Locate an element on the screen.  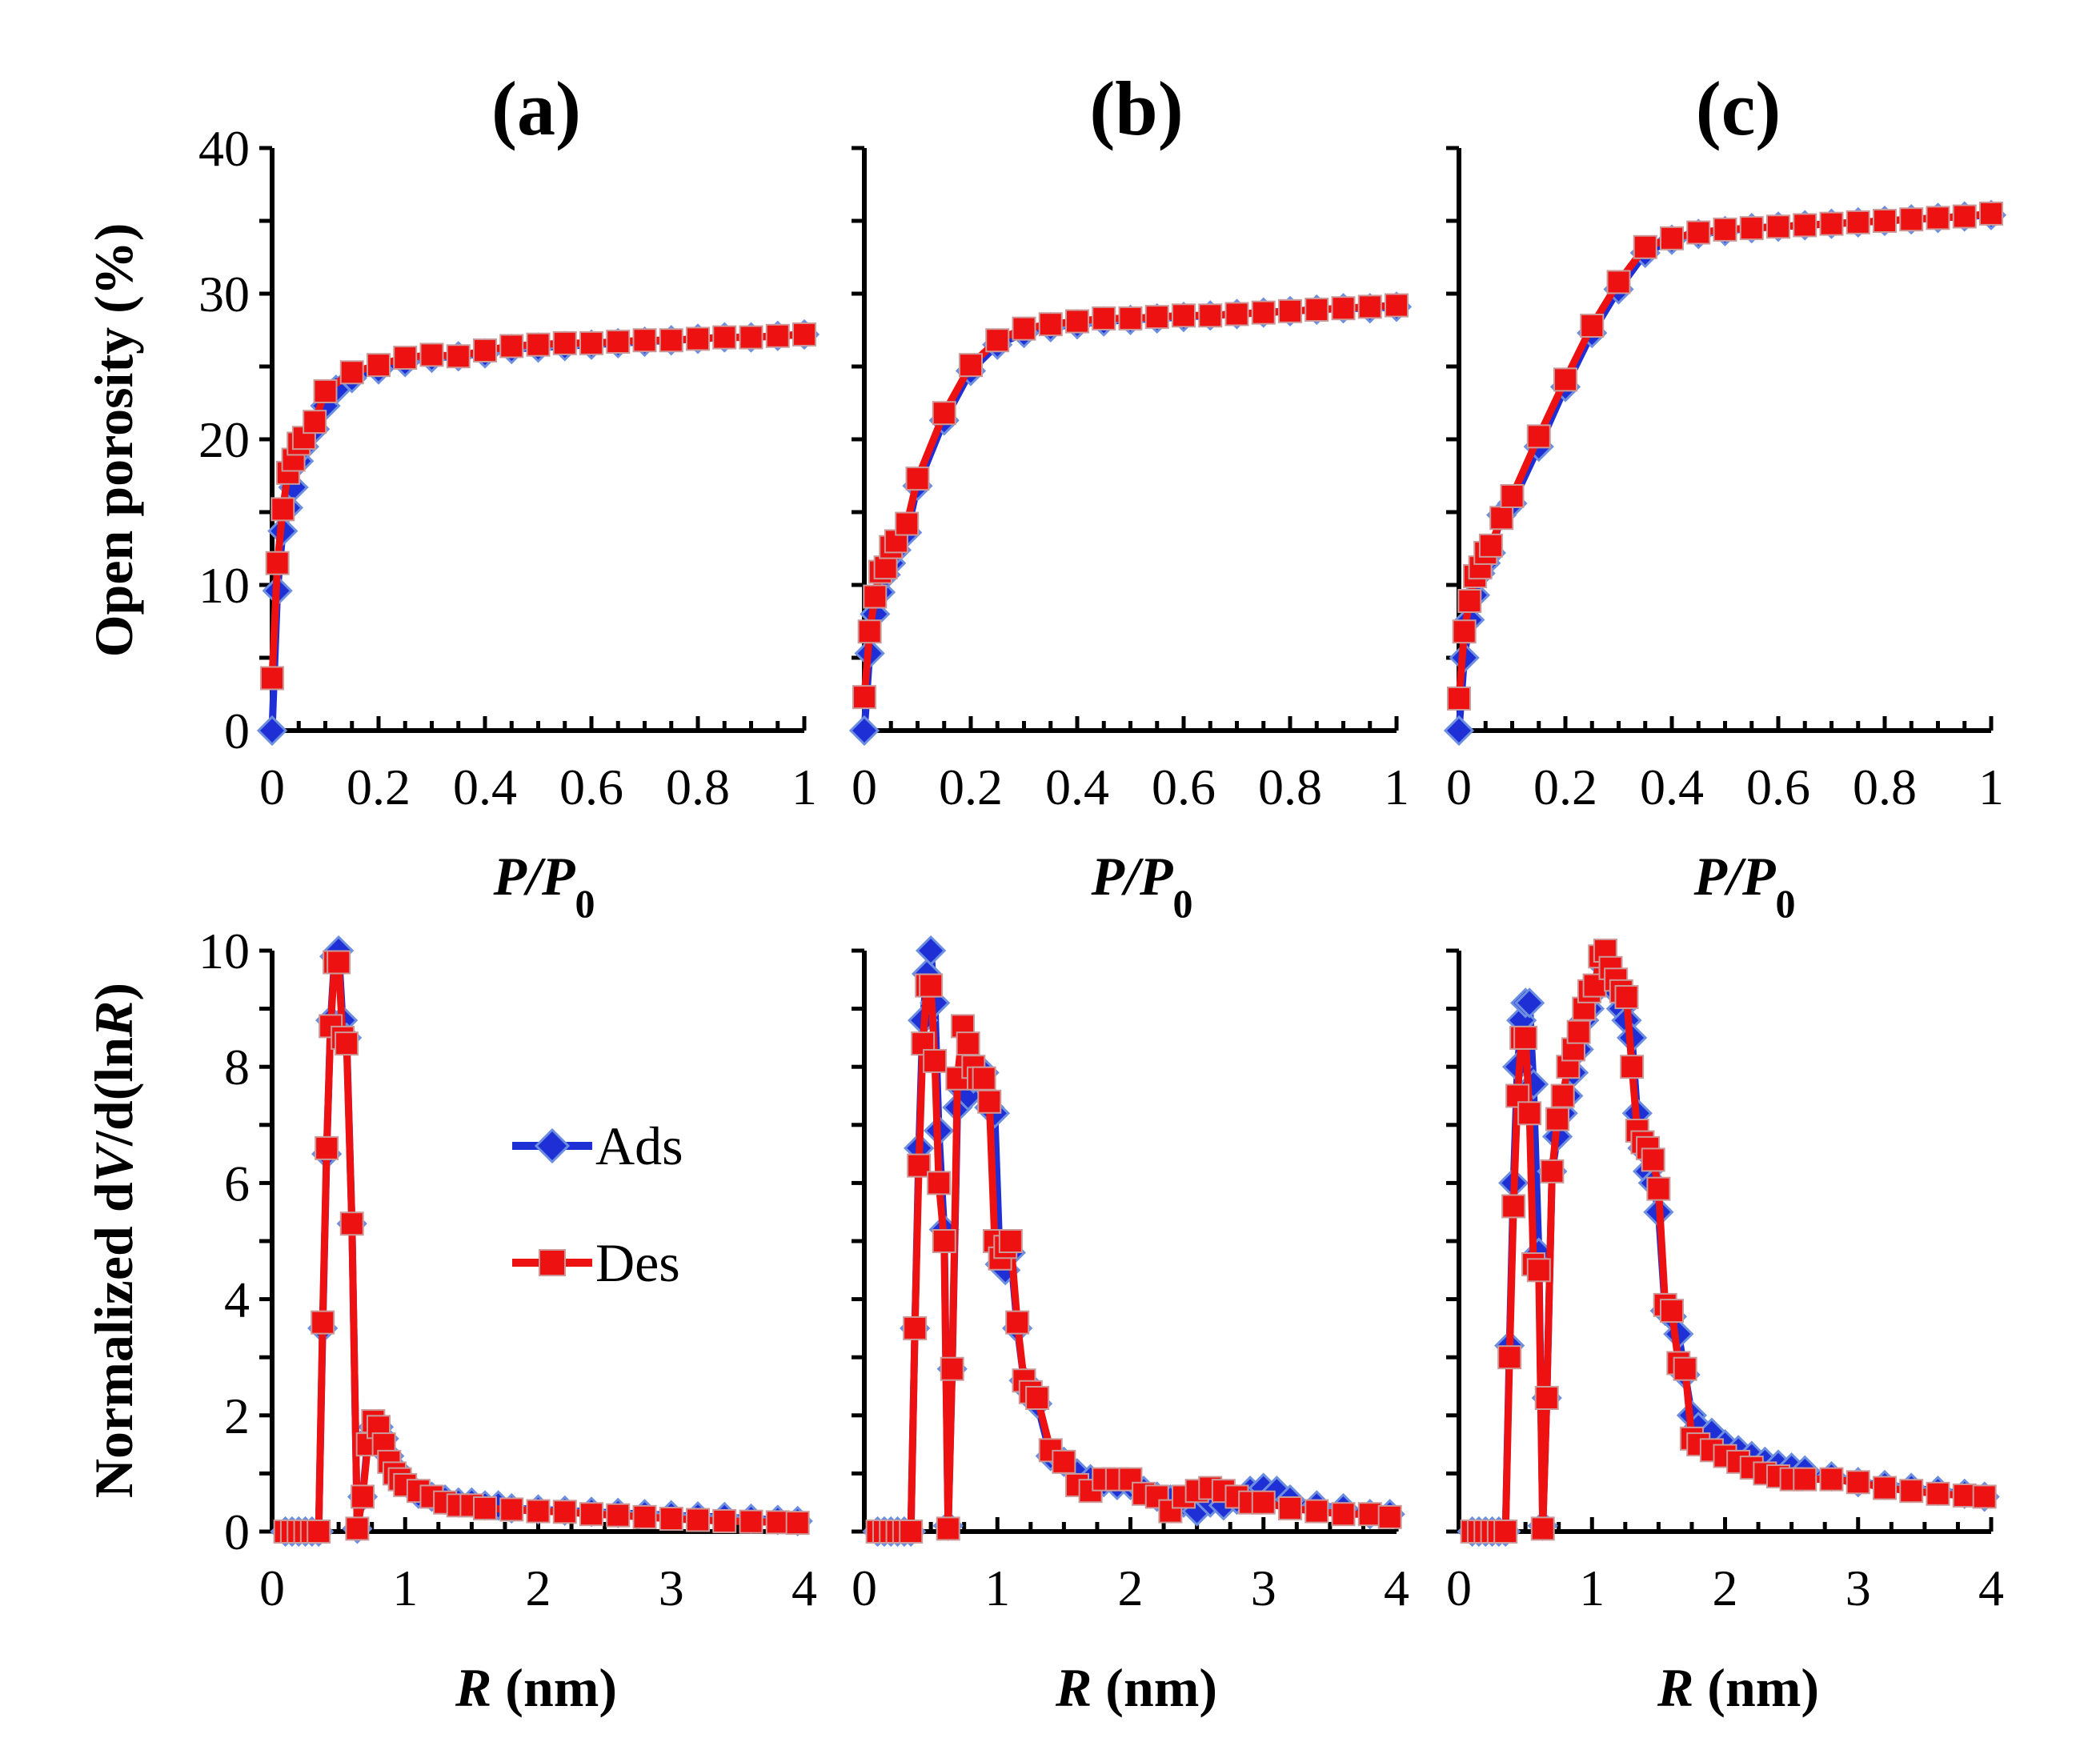
legend-des-marker is located at coordinates (552, 1262).